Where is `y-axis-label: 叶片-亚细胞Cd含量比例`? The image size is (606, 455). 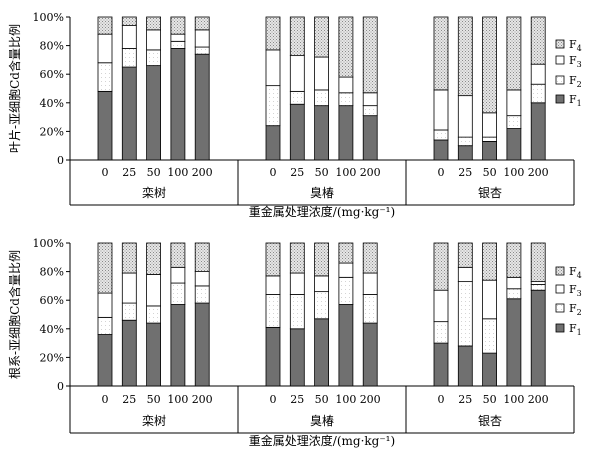
y-axis-label: 叶片-亚细胞Cd含量比例 is located at coordinates (14, 88).